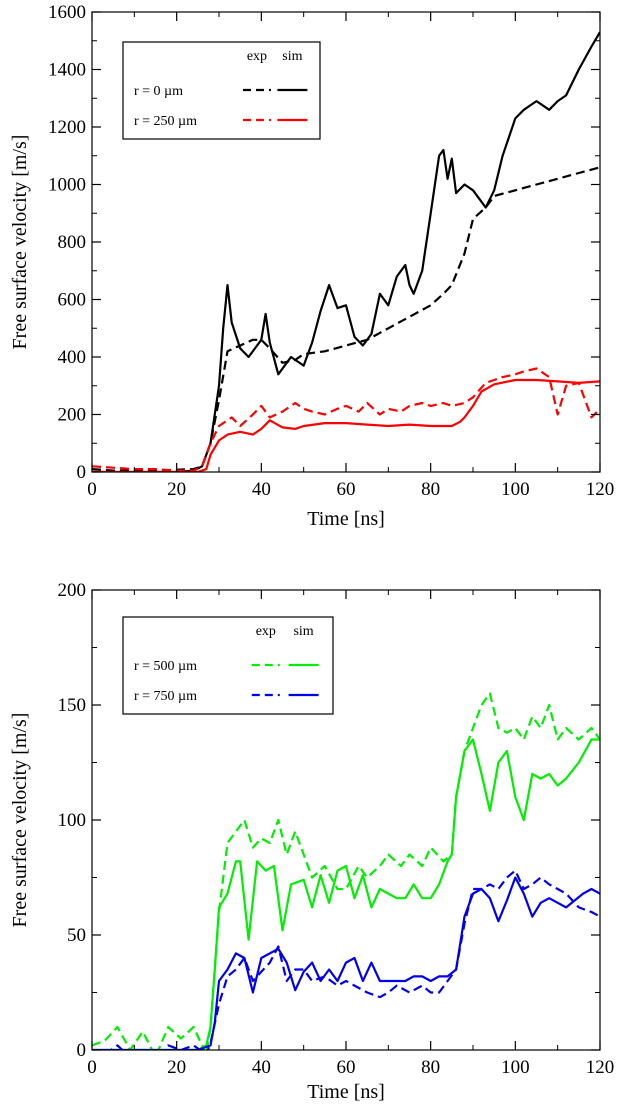 This screenshot has height=1107, width=620. Describe the element at coordinates (165, 121) in the screenshot. I see `legend-entry-label: r = 250 µm` at that location.